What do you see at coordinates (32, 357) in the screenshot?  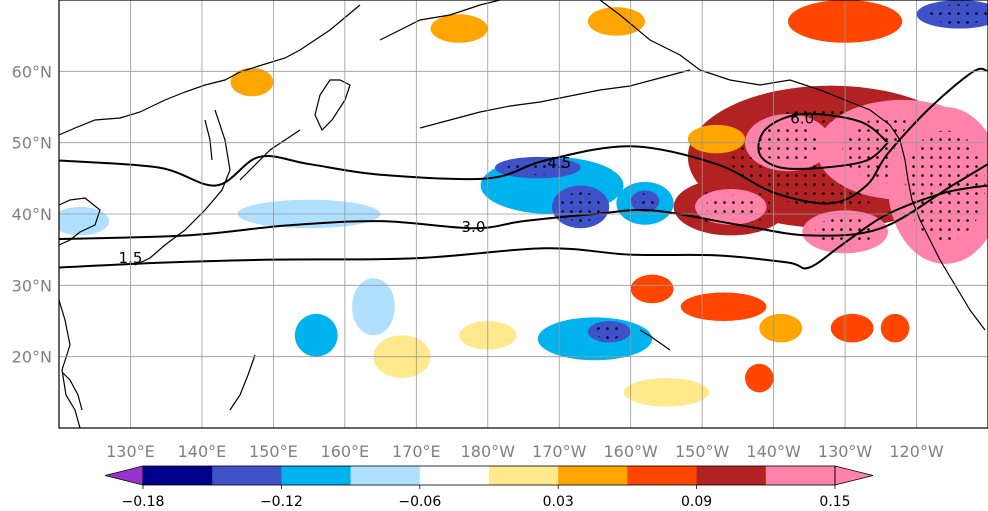 I see `lat-tick-label: 20°N` at bounding box center [32, 357].